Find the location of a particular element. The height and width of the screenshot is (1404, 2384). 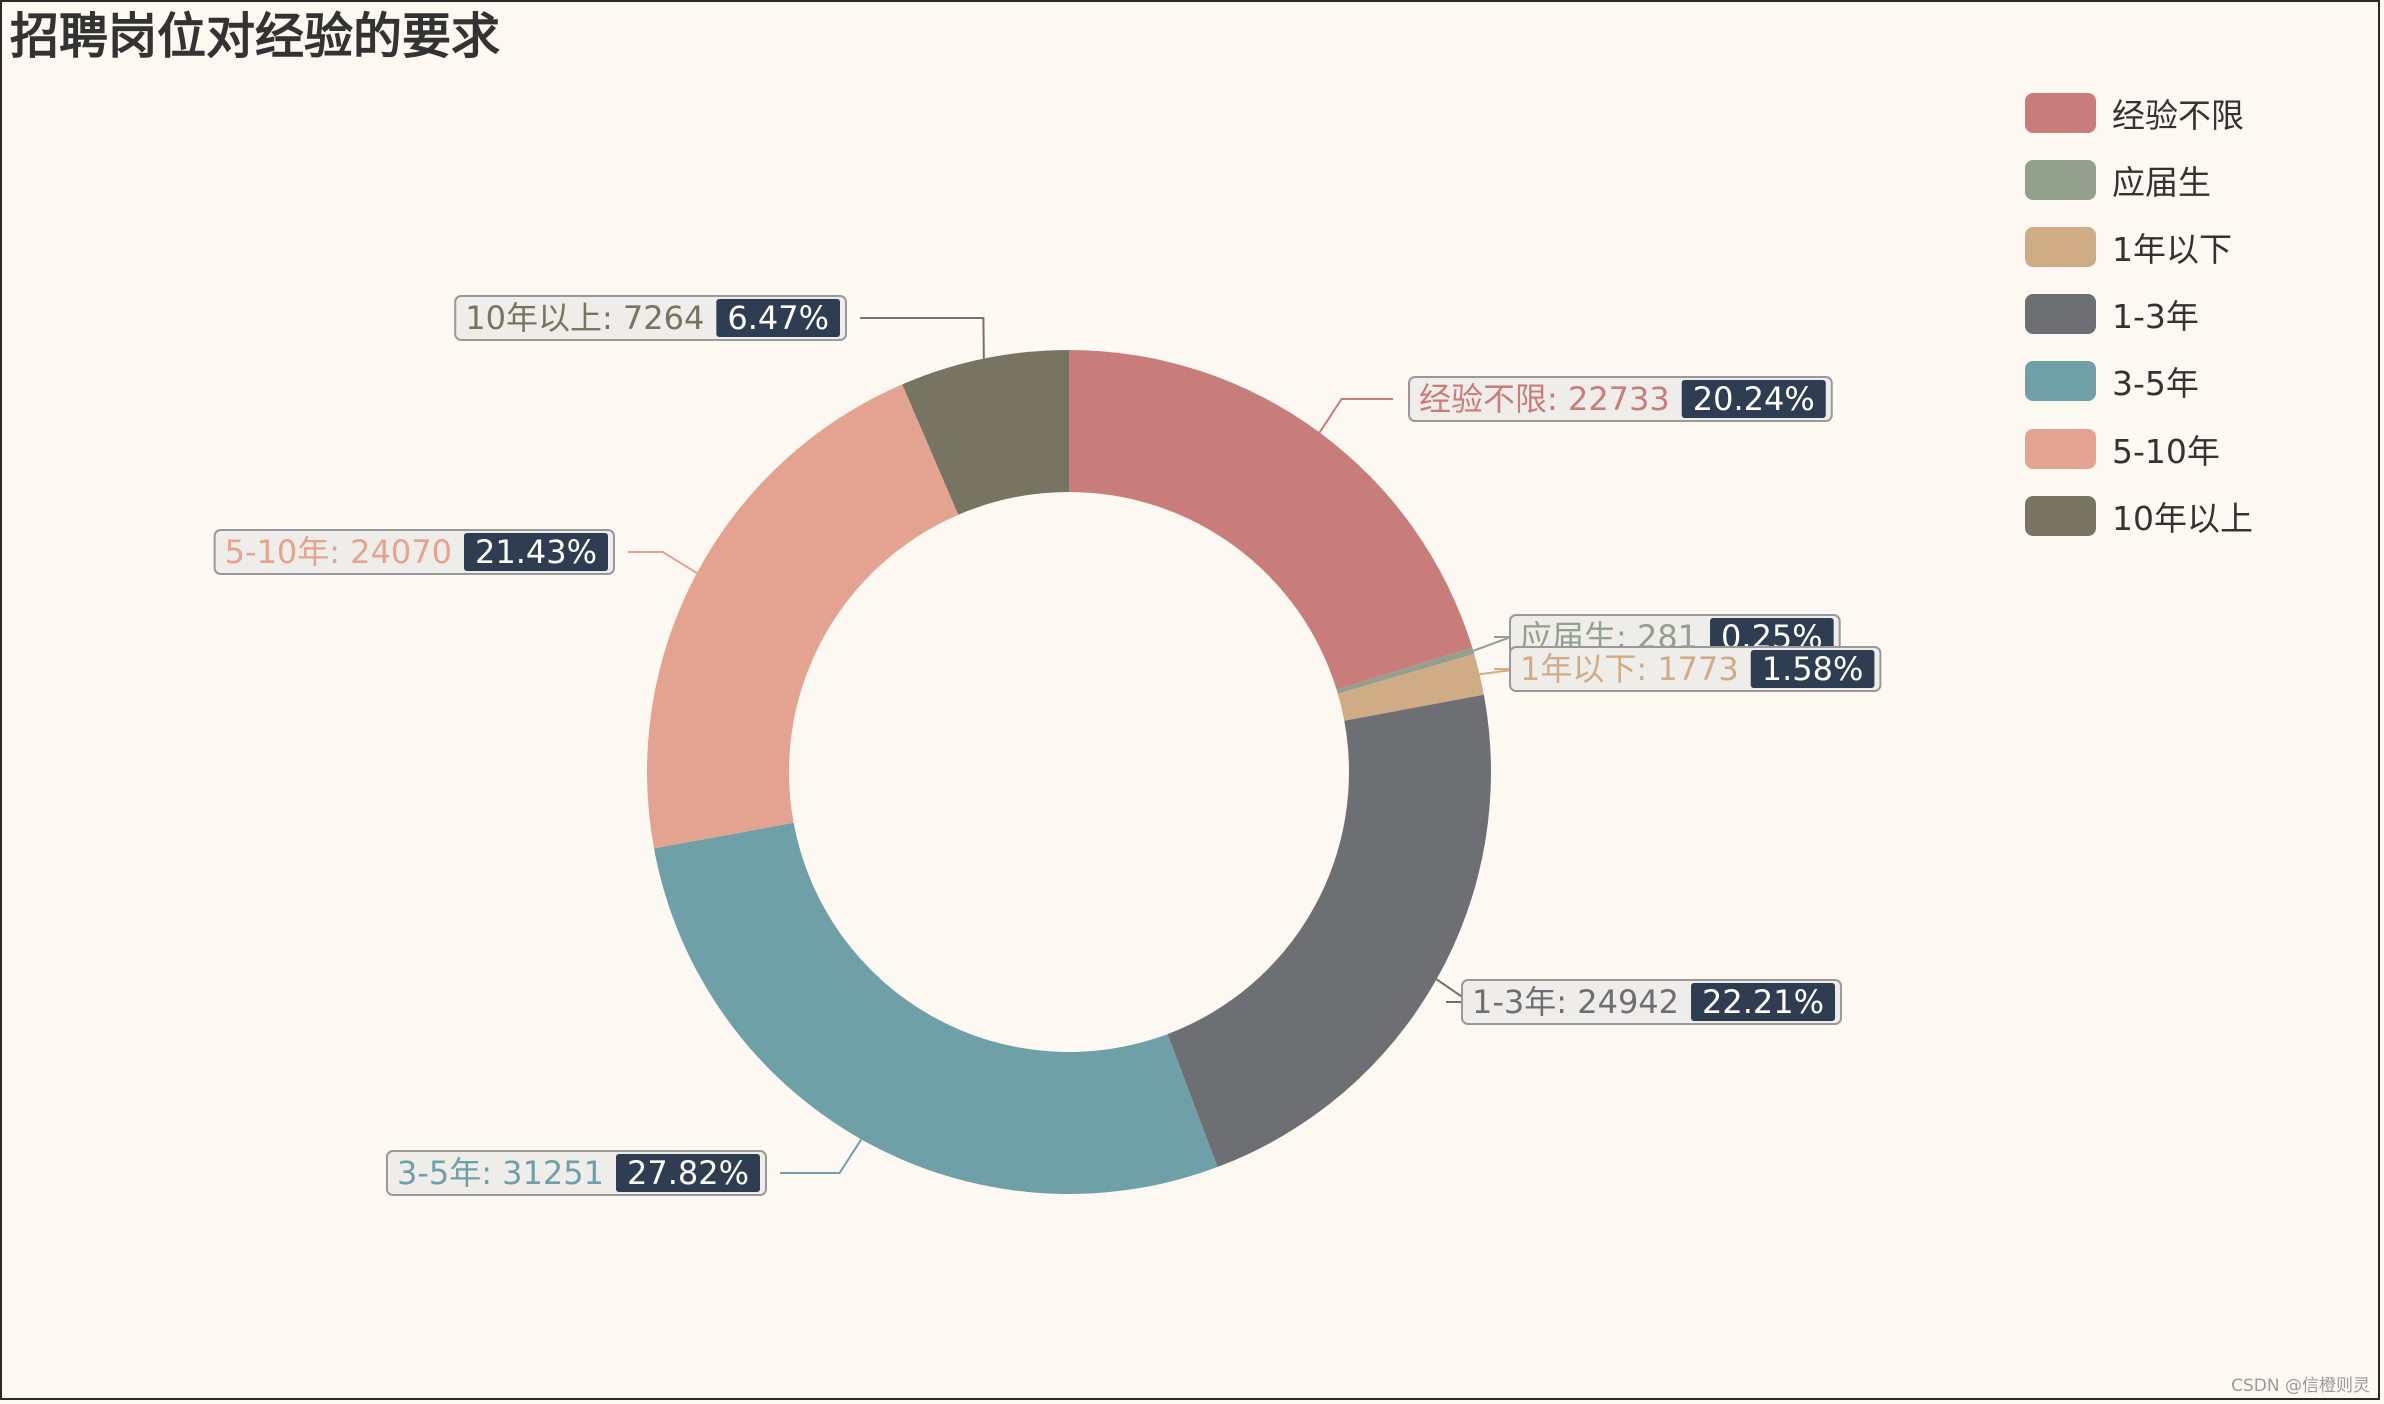

legend-item: 3-5年 is located at coordinates (2139, 381).